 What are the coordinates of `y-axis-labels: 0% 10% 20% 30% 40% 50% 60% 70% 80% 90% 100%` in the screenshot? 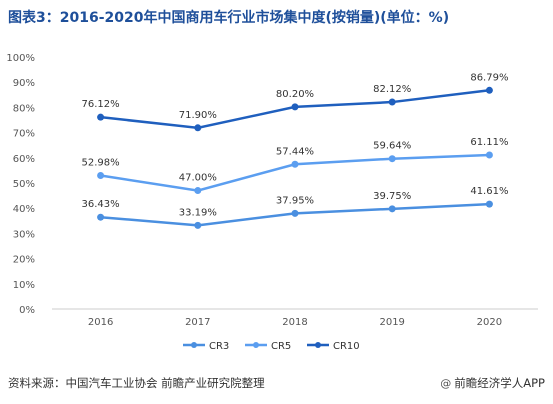 It's located at (20, 184).